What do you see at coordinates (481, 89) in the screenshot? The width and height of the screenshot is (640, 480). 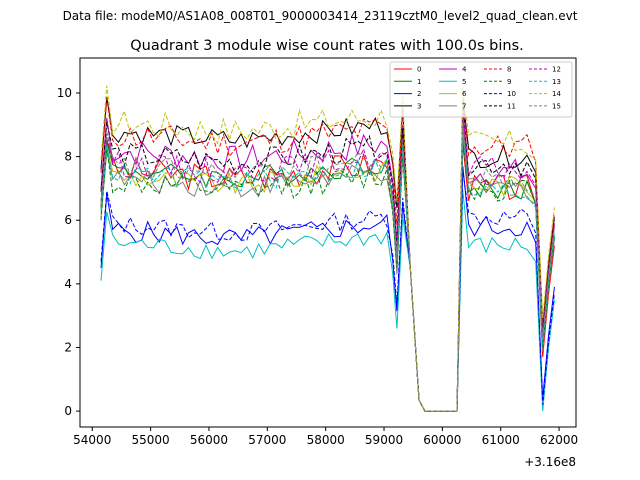 I see `legend-box` at bounding box center [481, 89].